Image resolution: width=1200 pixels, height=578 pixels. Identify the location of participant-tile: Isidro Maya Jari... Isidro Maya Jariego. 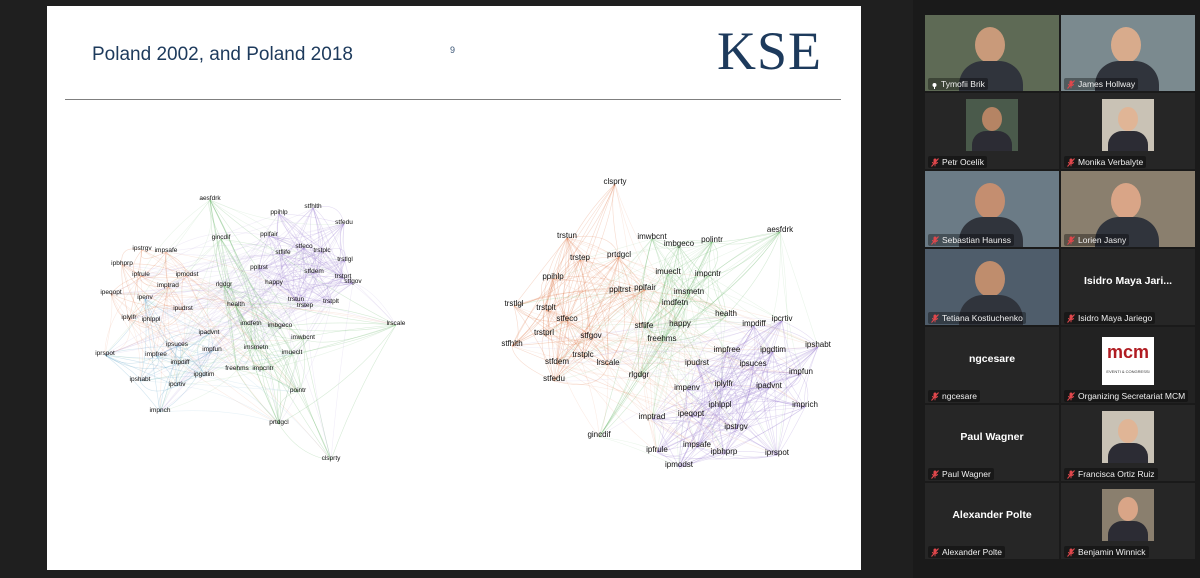
(1128, 287).